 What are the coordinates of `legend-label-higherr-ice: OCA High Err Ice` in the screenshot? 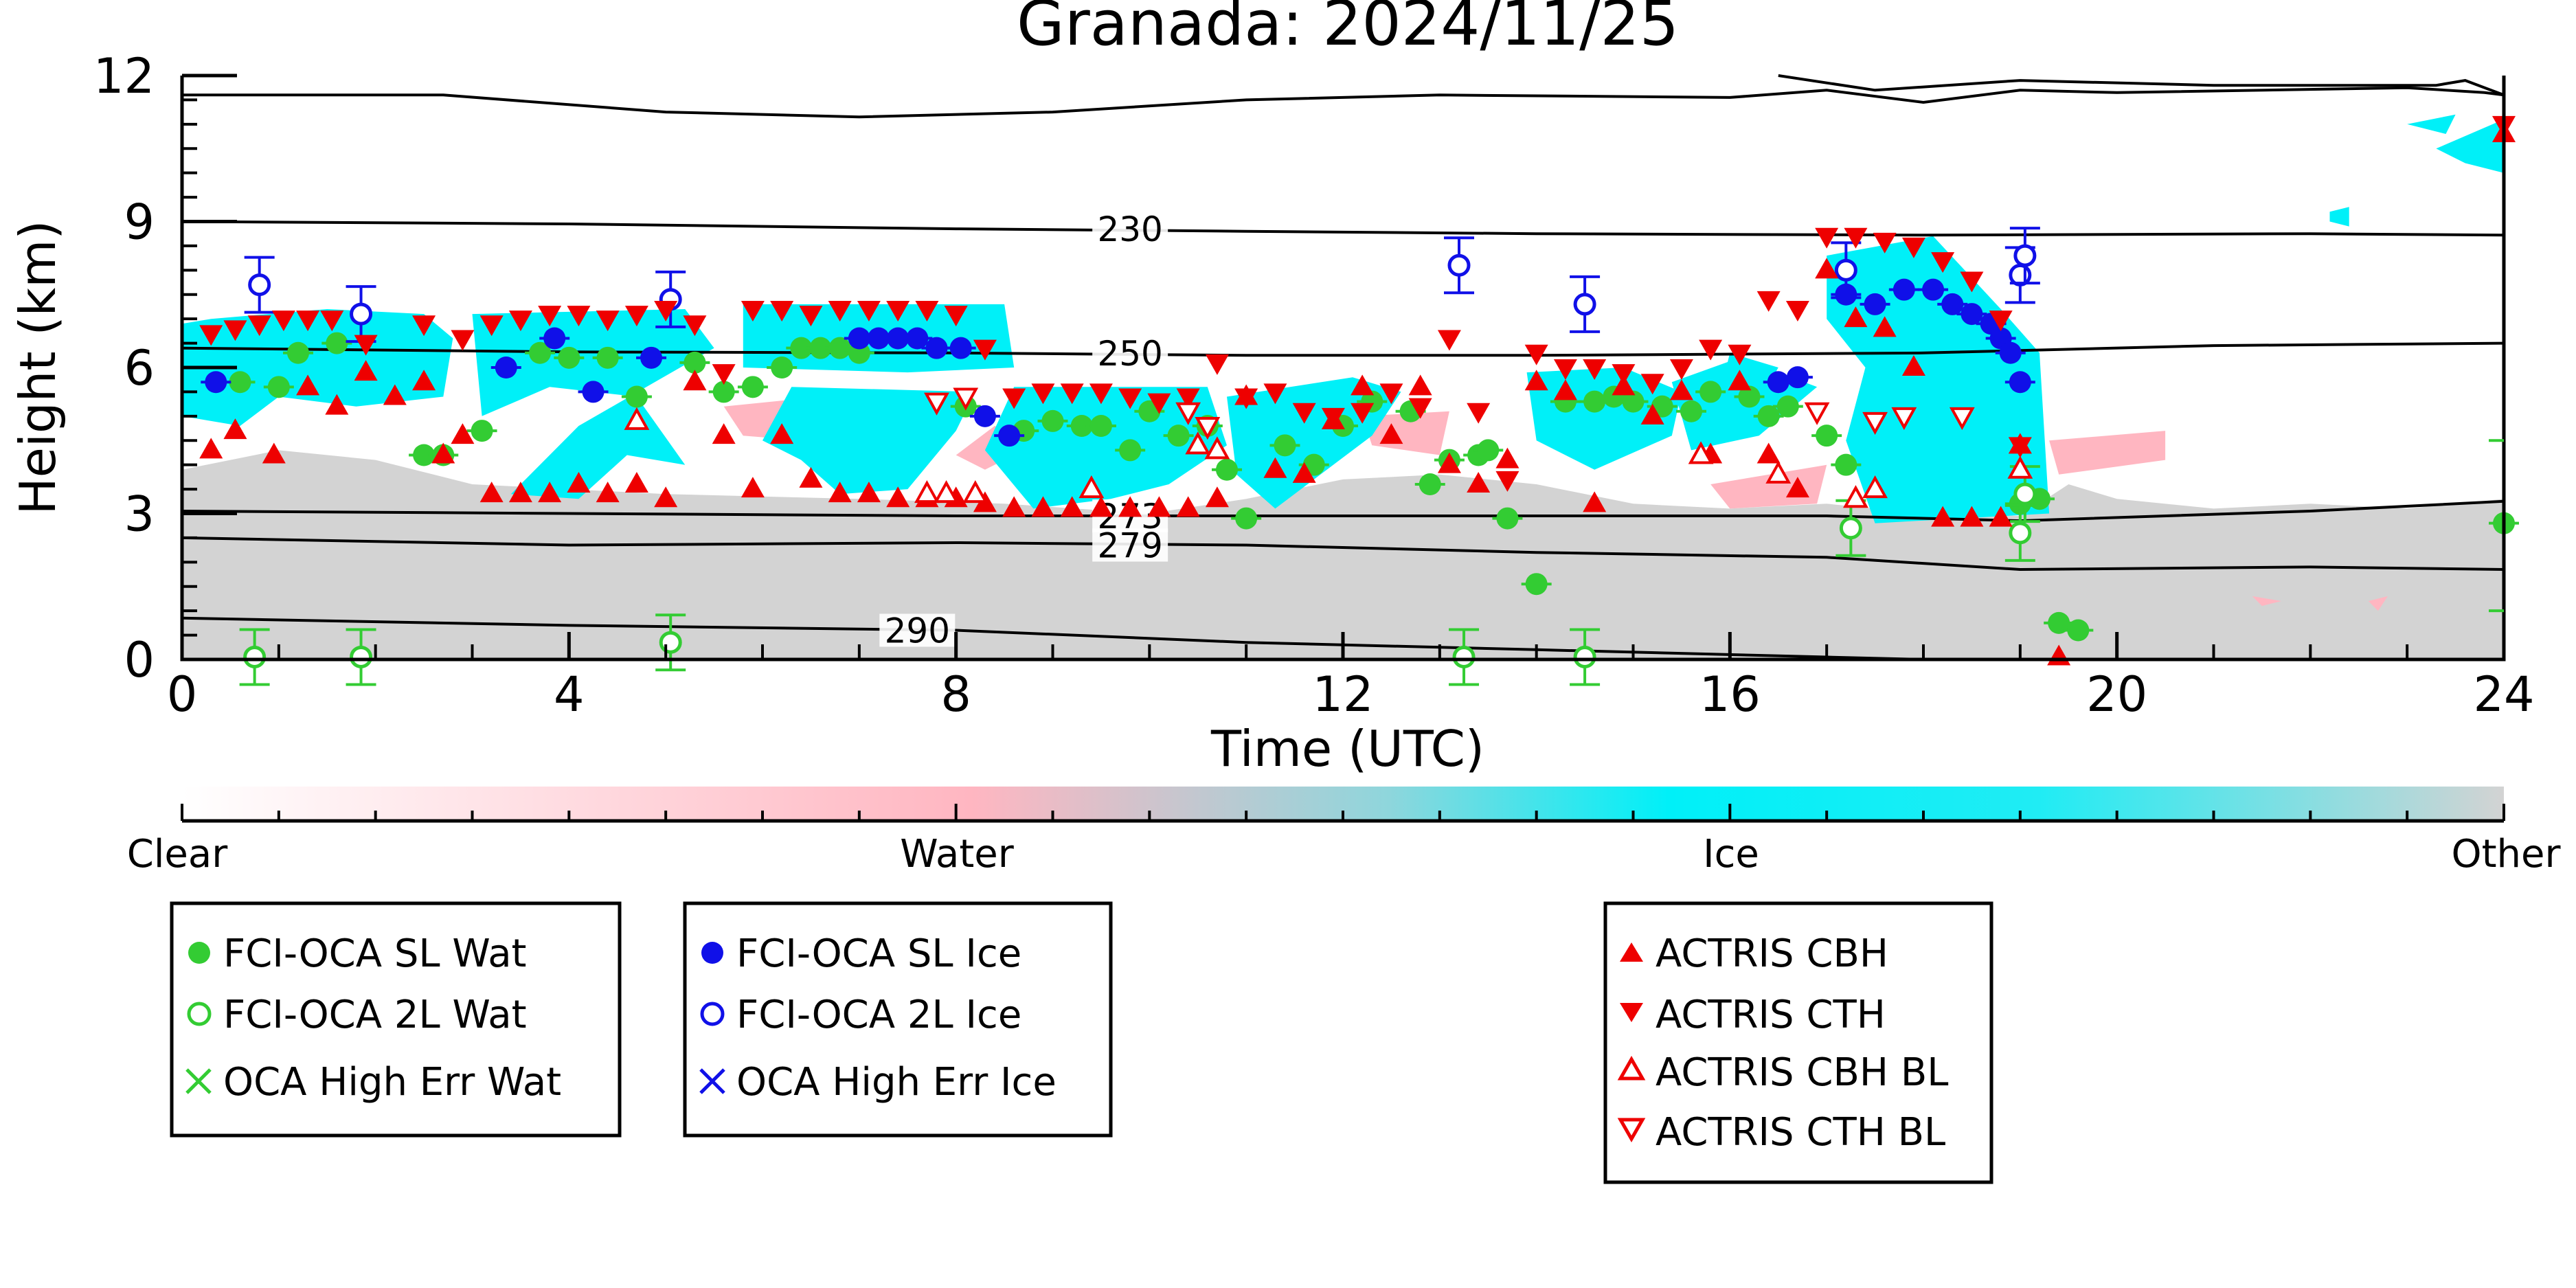 It's located at (896, 1082).